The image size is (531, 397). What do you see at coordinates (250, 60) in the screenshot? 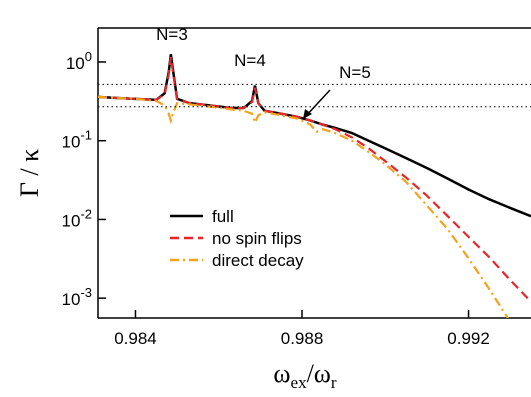
I see `annotation: N=4` at bounding box center [250, 60].